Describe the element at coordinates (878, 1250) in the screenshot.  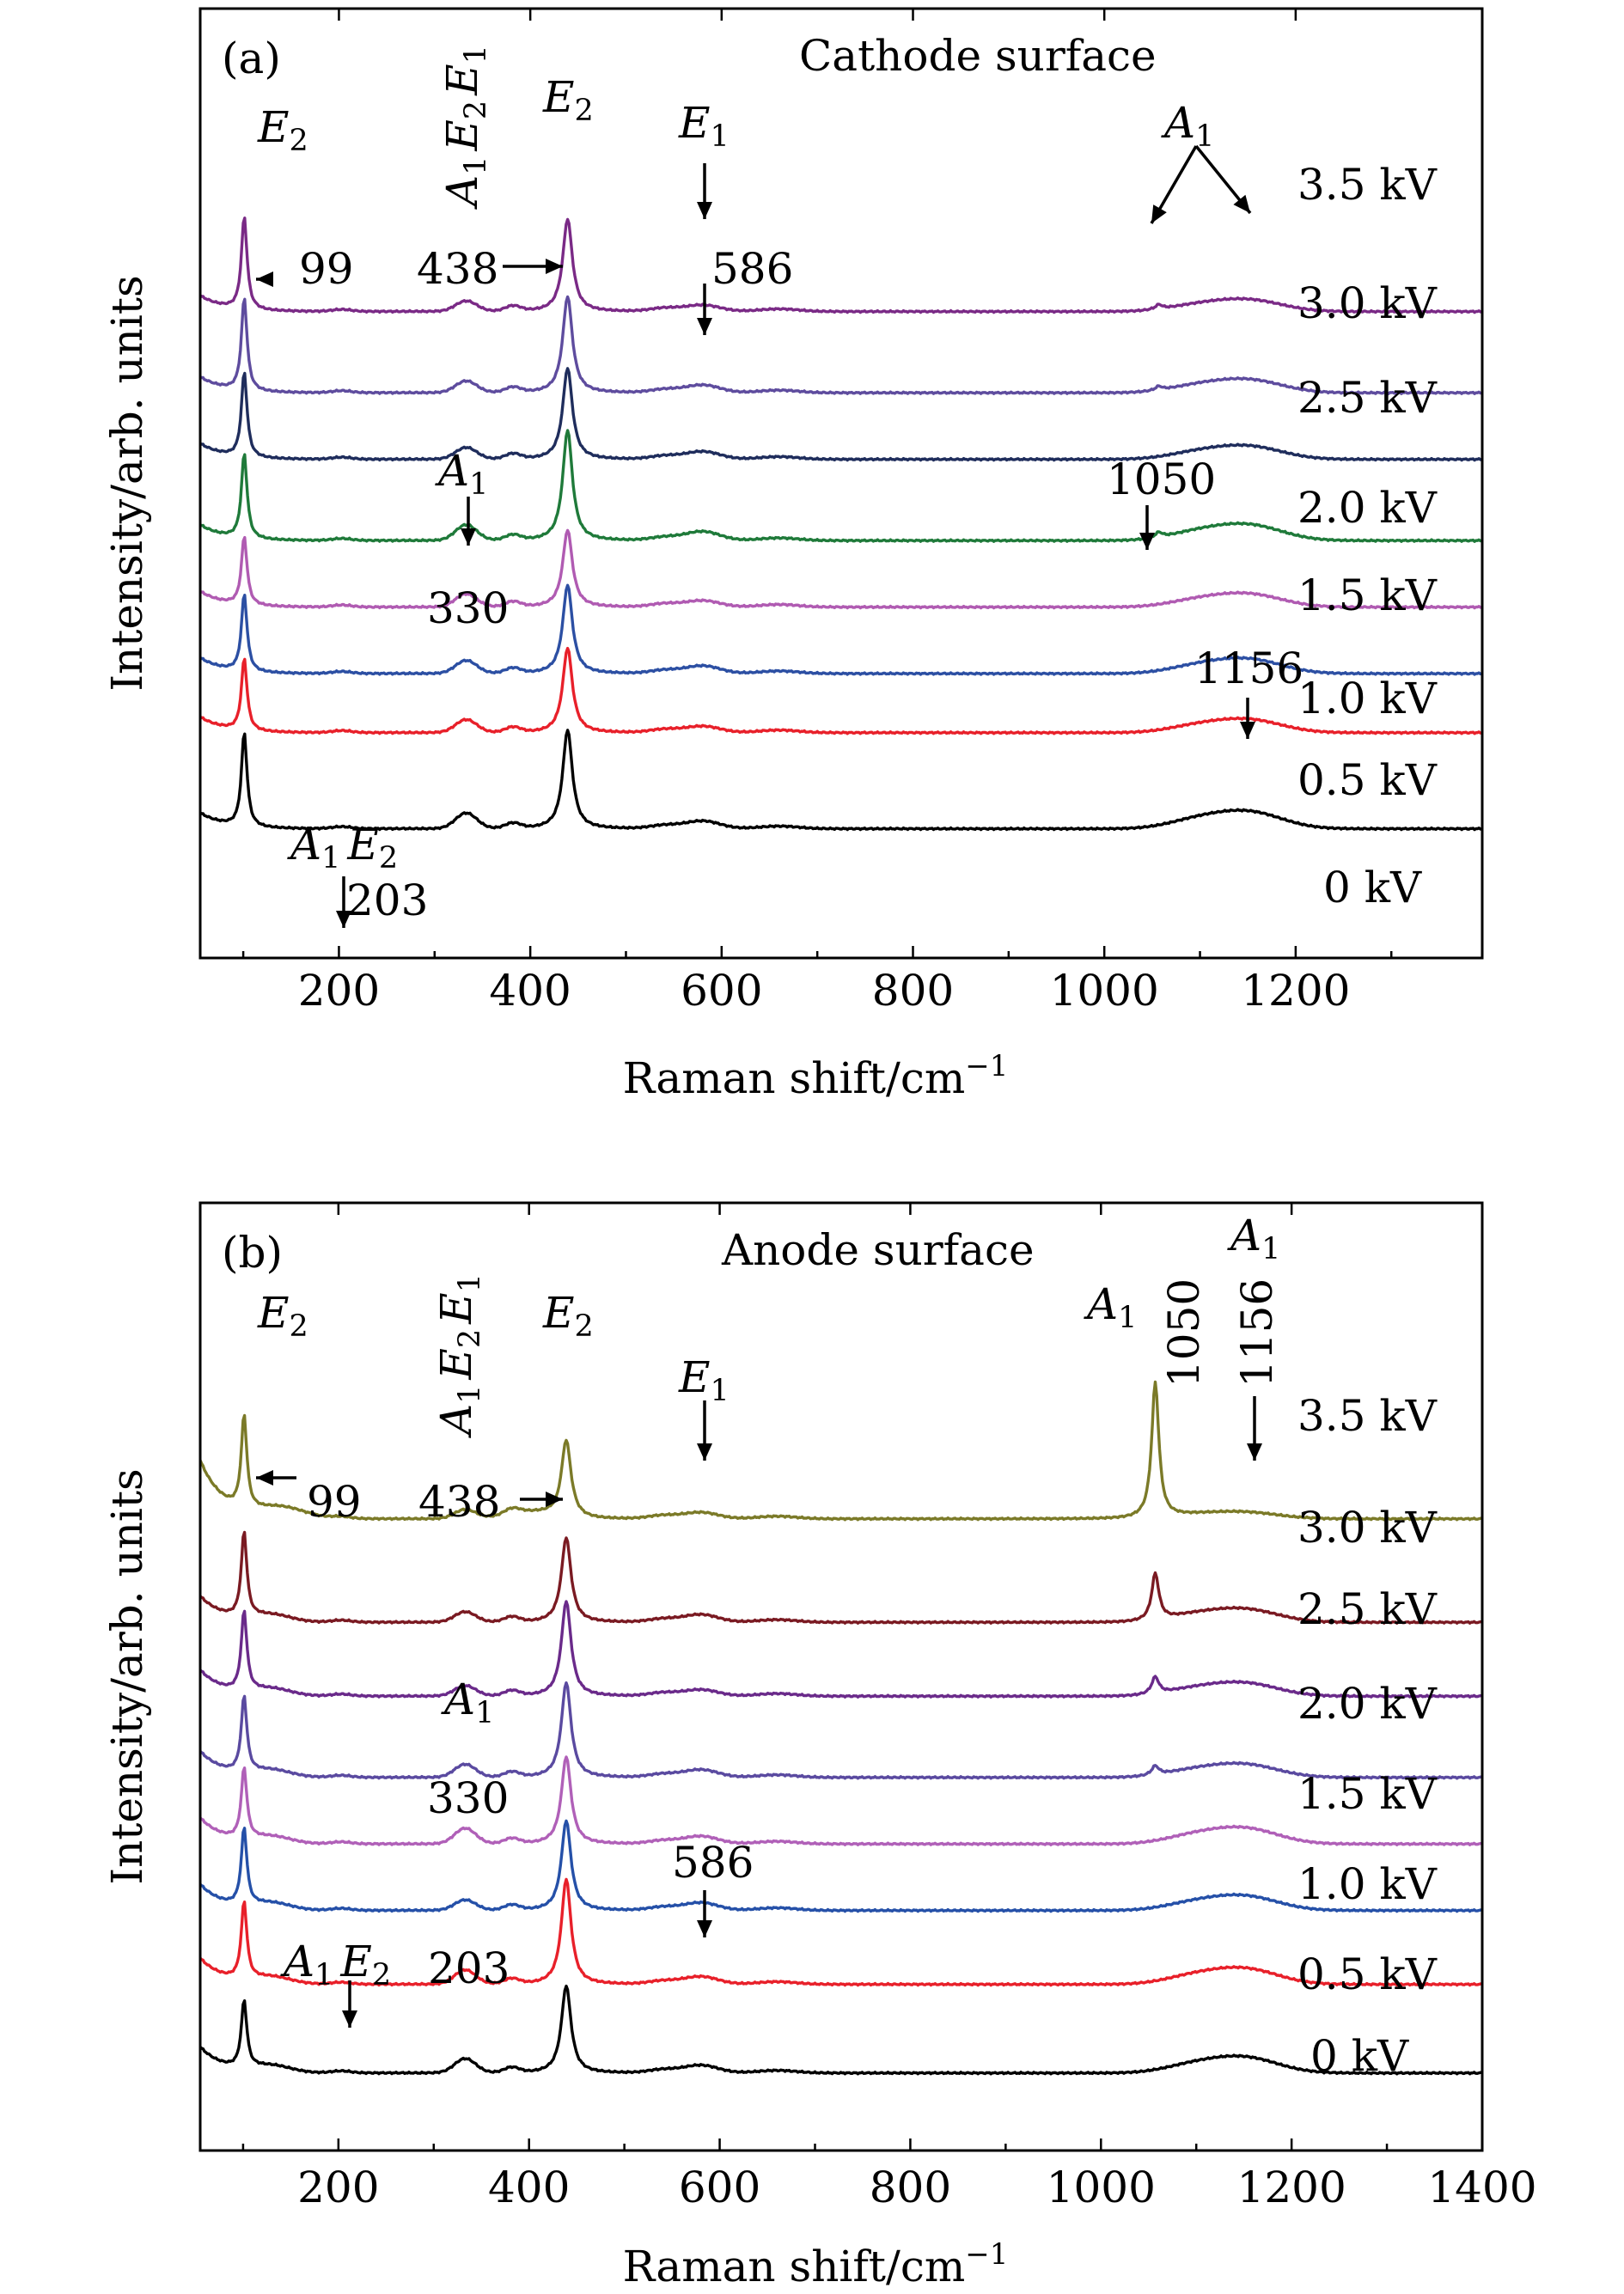
I see `panel-title: Anode surface` at that location.